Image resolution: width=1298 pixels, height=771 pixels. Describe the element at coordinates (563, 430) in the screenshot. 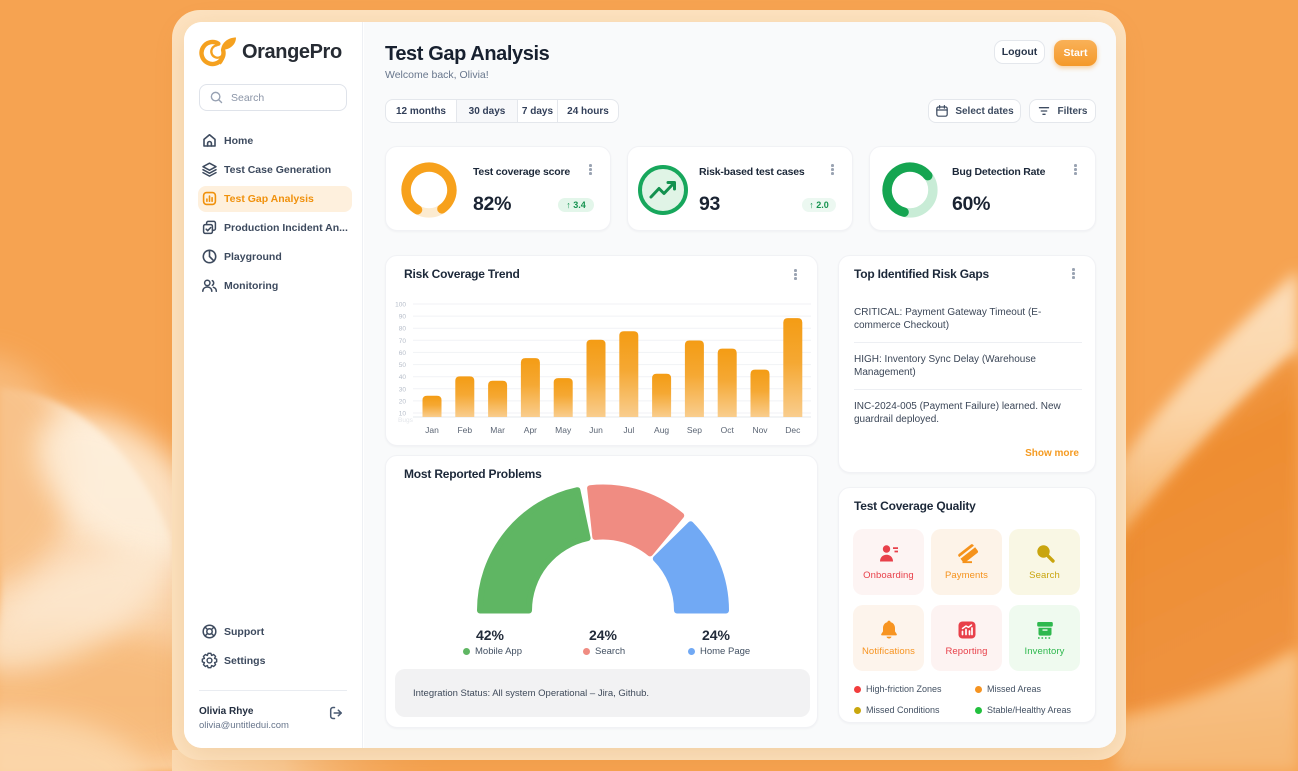

I see `svg-text: May` at that location.